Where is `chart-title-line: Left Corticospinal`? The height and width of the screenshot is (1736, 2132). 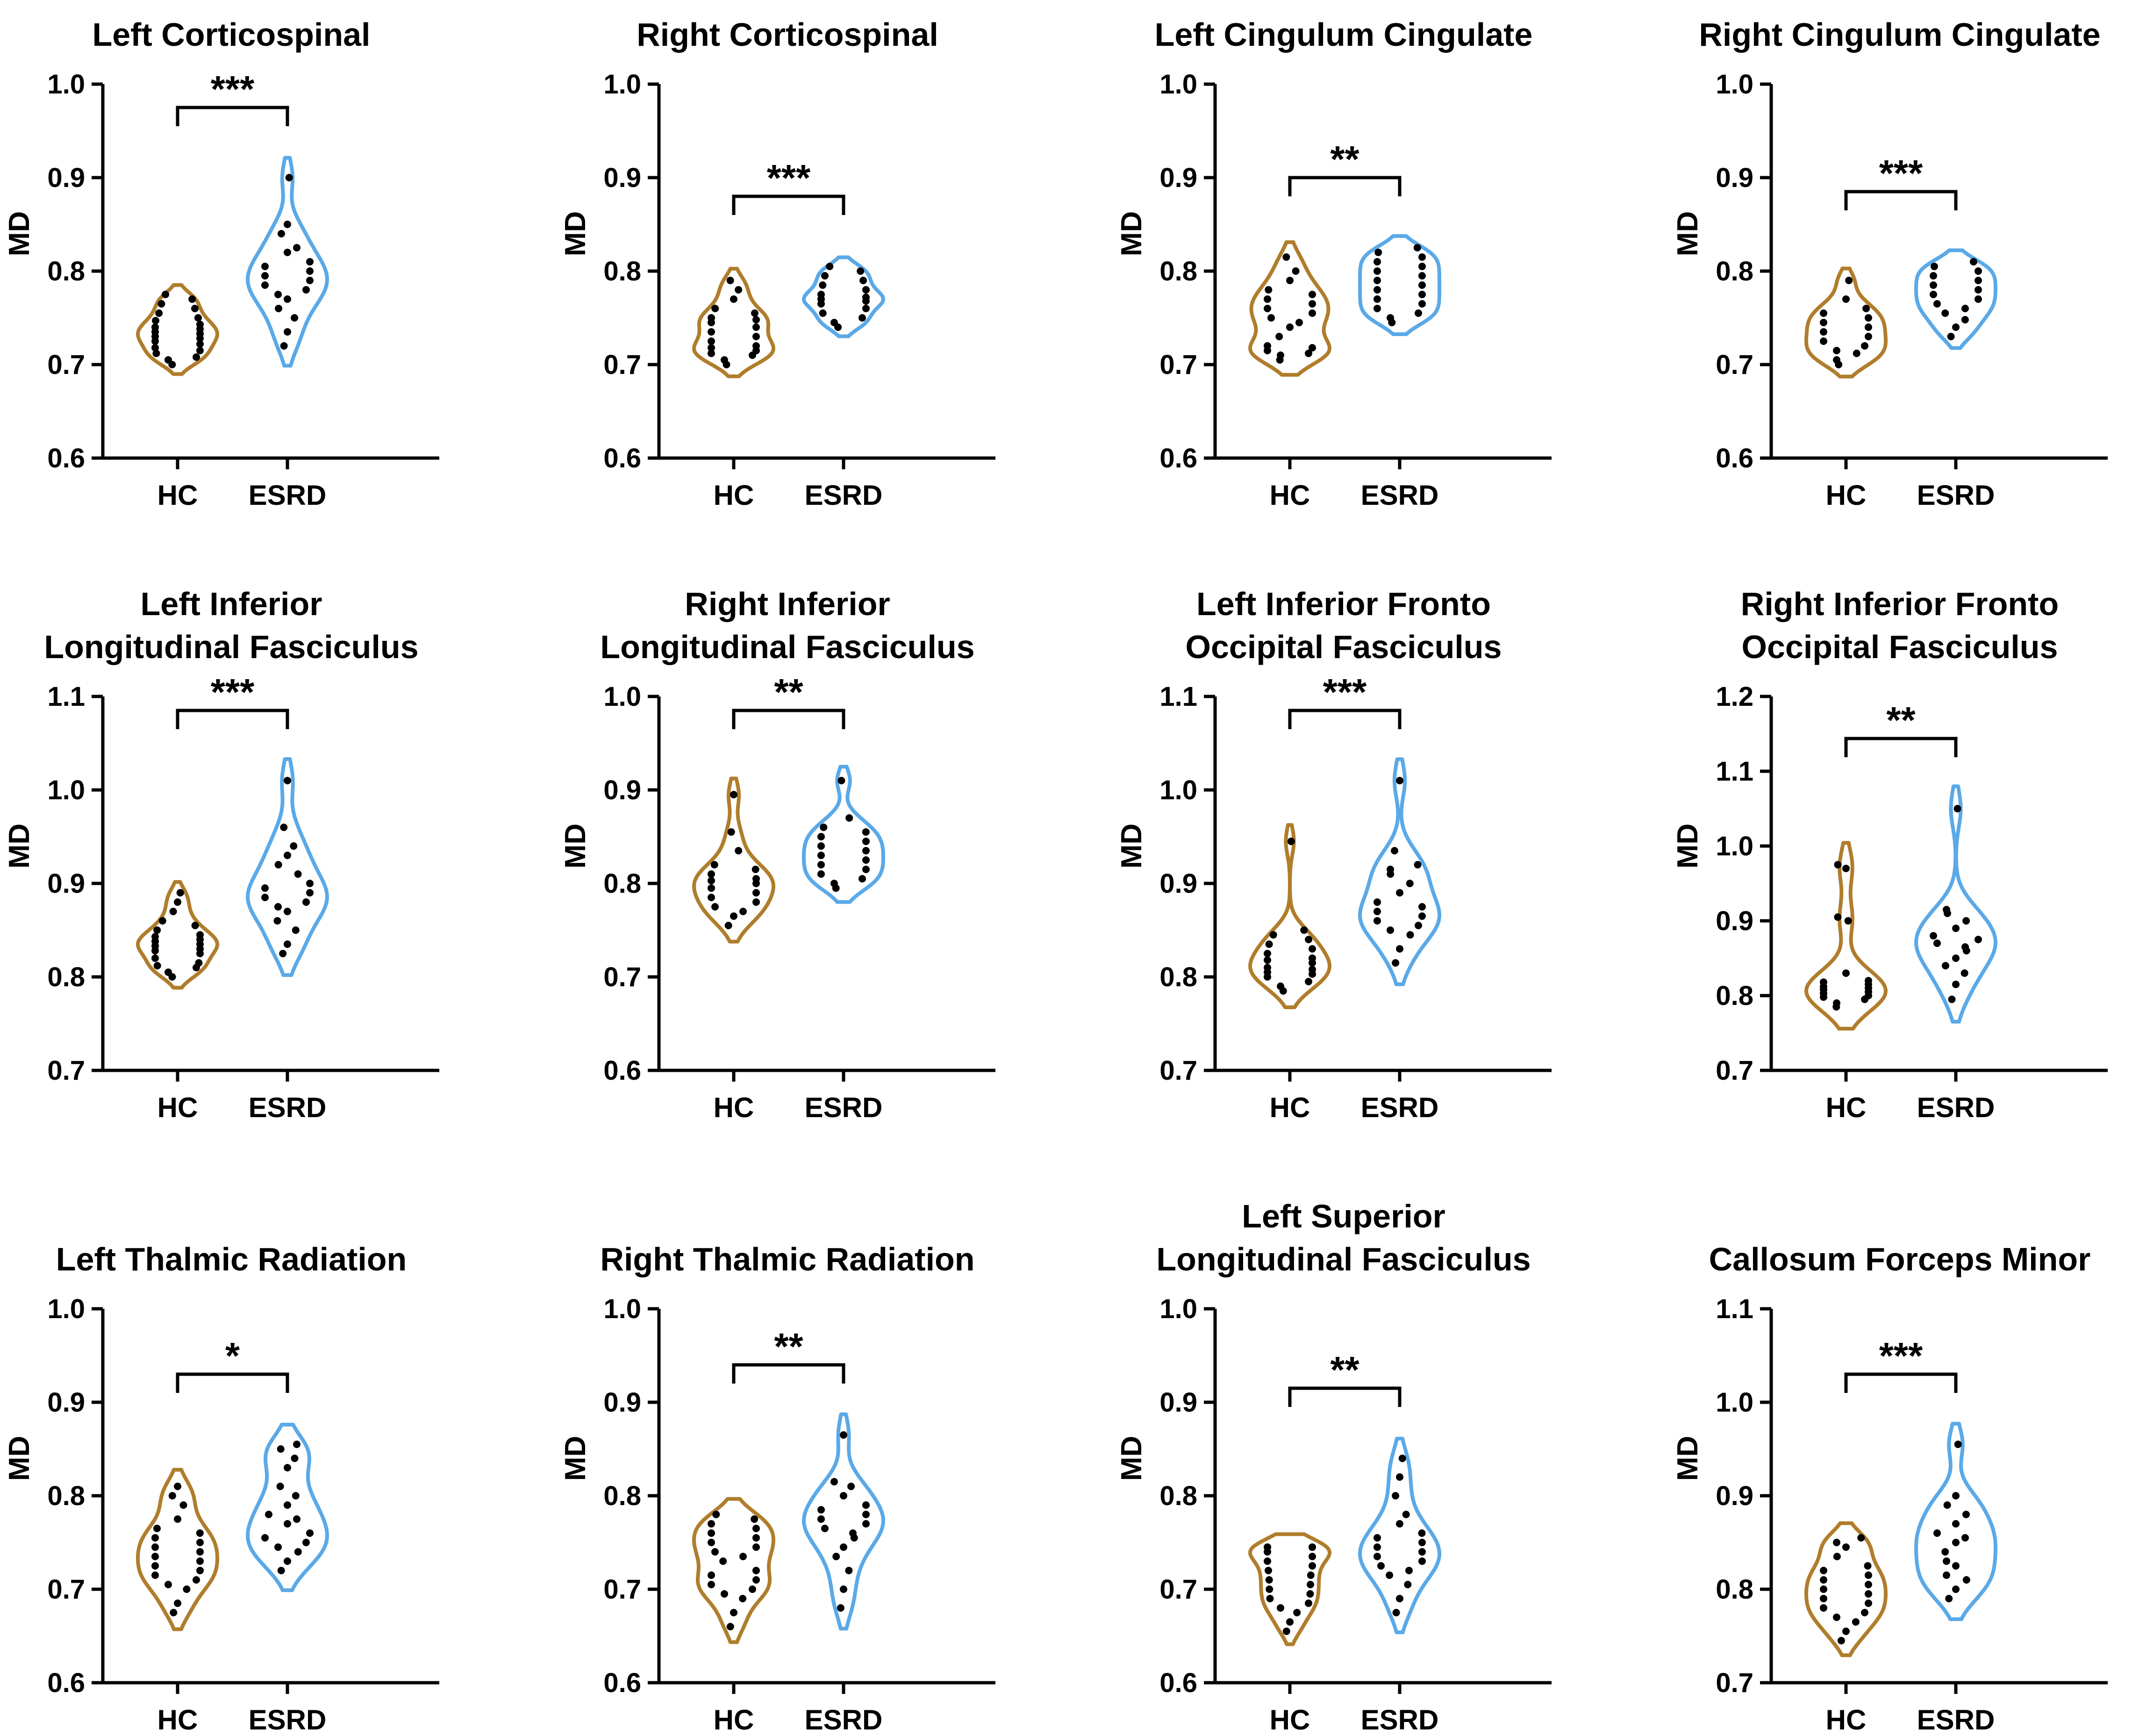 chart-title-line: Left Corticospinal is located at coordinates (232, 34).